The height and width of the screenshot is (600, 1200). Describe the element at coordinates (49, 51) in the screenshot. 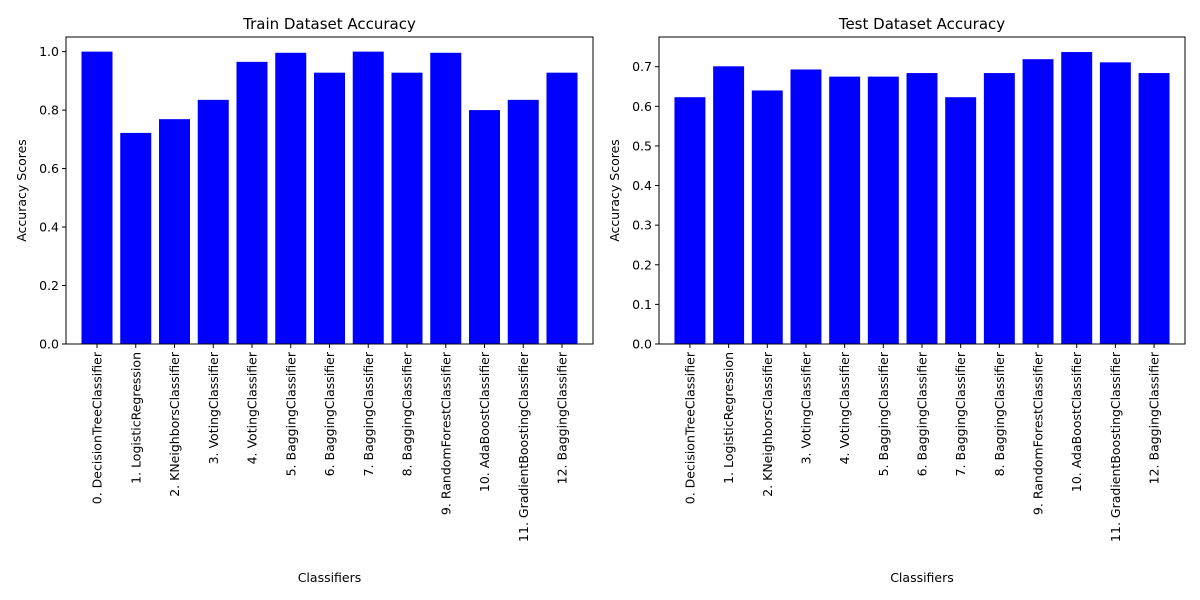

I see `y-tick-label: 1.0` at that location.